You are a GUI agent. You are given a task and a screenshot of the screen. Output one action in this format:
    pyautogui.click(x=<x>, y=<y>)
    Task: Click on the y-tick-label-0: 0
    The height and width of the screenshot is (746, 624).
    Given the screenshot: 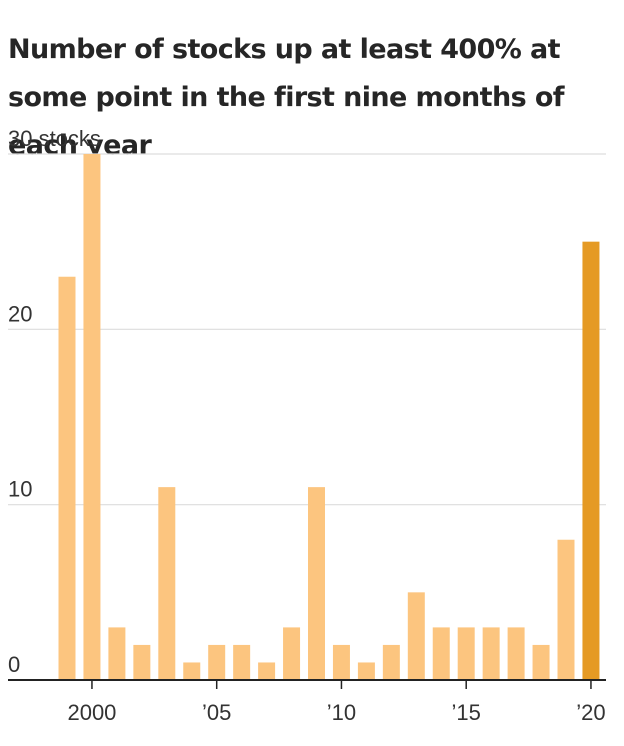 What is the action you would take?
    pyautogui.click(x=14, y=664)
    